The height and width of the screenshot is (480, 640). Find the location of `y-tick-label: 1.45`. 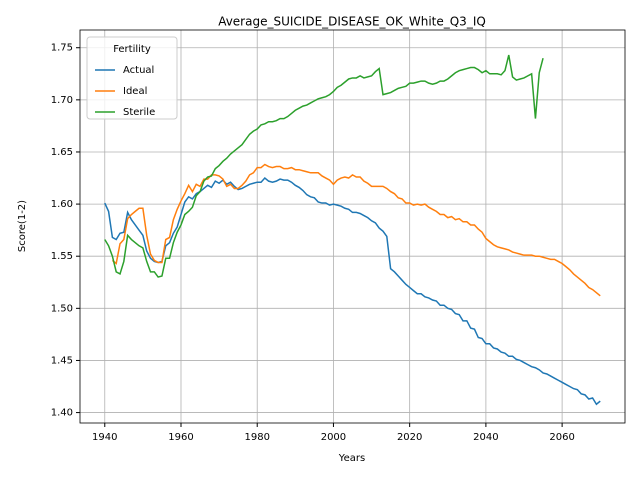

y-tick-label: 1.45 is located at coordinates (62, 360).